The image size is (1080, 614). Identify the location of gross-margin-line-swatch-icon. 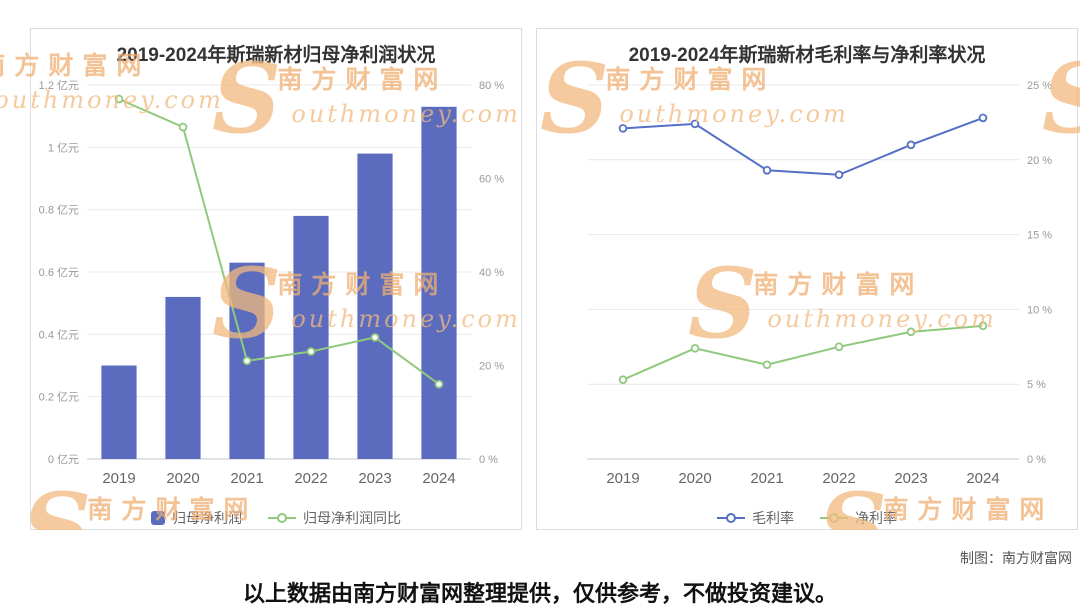
(731, 518).